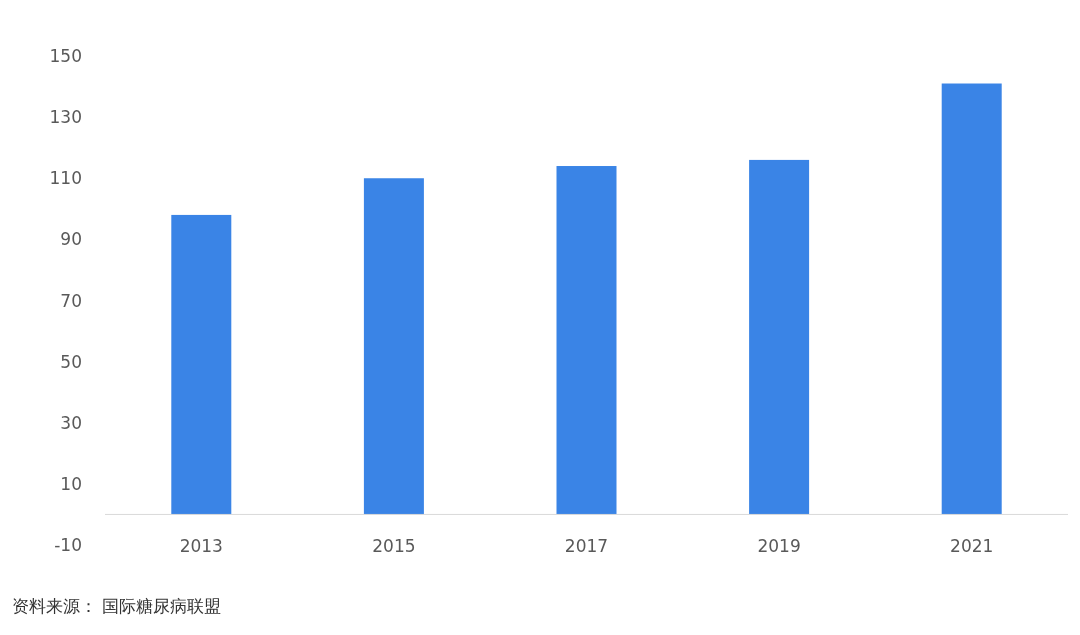 Image resolution: width=1080 pixels, height=635 pixels. What do you see at coordinates (117, 606) in the screenshot?
I see `text: 资料来源： 国际糖尿病联盟` at bounding box center [117, 606].